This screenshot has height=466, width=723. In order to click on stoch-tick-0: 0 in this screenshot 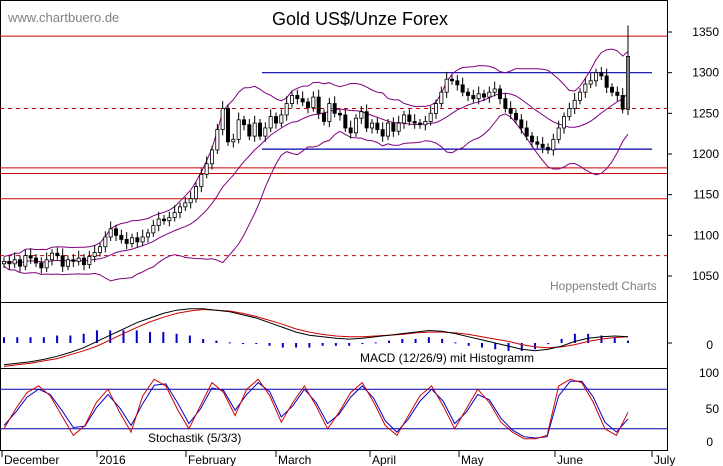, I will do `click(709, 442)`.